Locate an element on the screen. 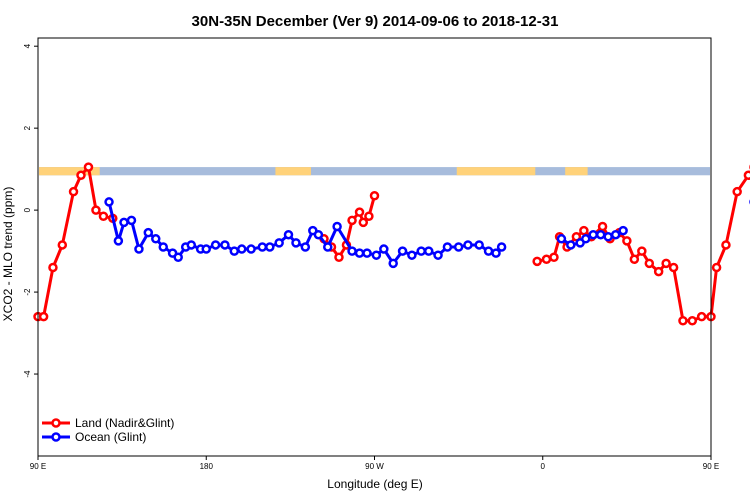 This screenshot has height=500, width=750. x-axis-label: Longitude (deg E) is located at coordinates (374, 484).